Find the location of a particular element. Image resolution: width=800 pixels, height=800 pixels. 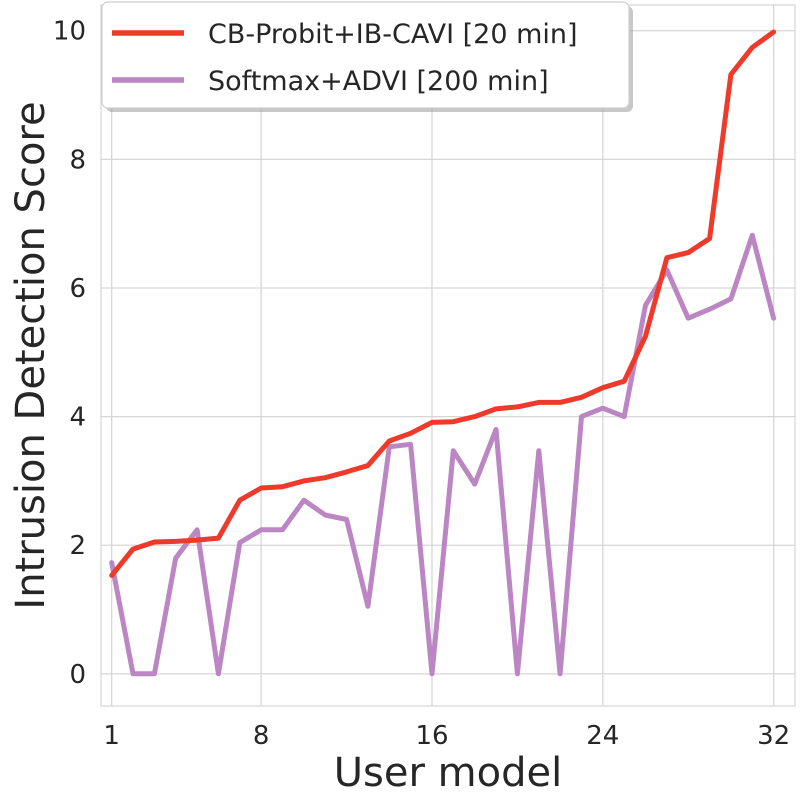

legend-label-1: CB-Probit+IB-CAVI [20 min] is located at coordinates (393, 34).